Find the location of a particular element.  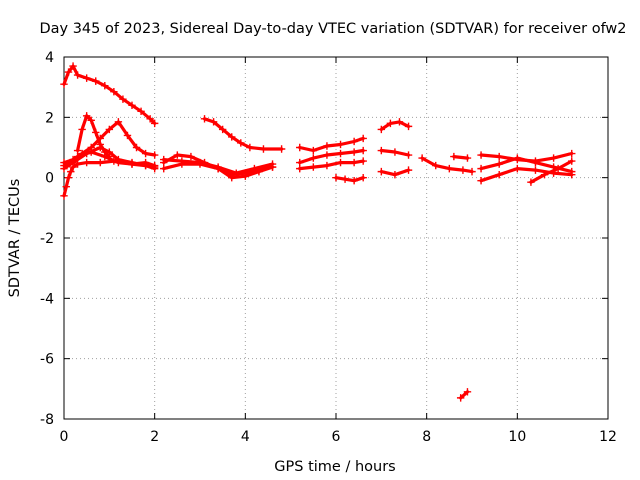

y-tick-label: -8 is located at coordinates (47, 420).